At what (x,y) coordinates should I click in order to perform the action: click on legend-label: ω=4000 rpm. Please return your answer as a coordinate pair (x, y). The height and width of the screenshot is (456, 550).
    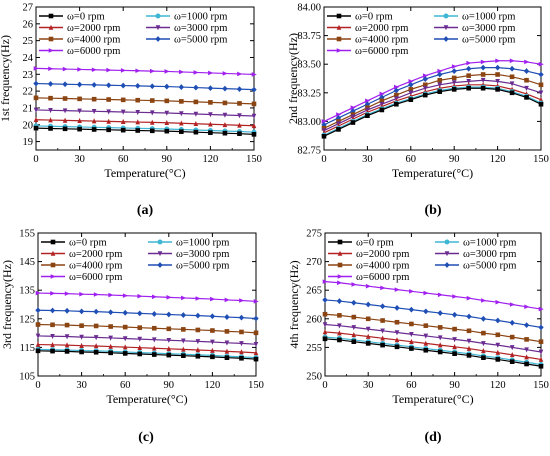
    Looking at the image, I should click on (93, 40).